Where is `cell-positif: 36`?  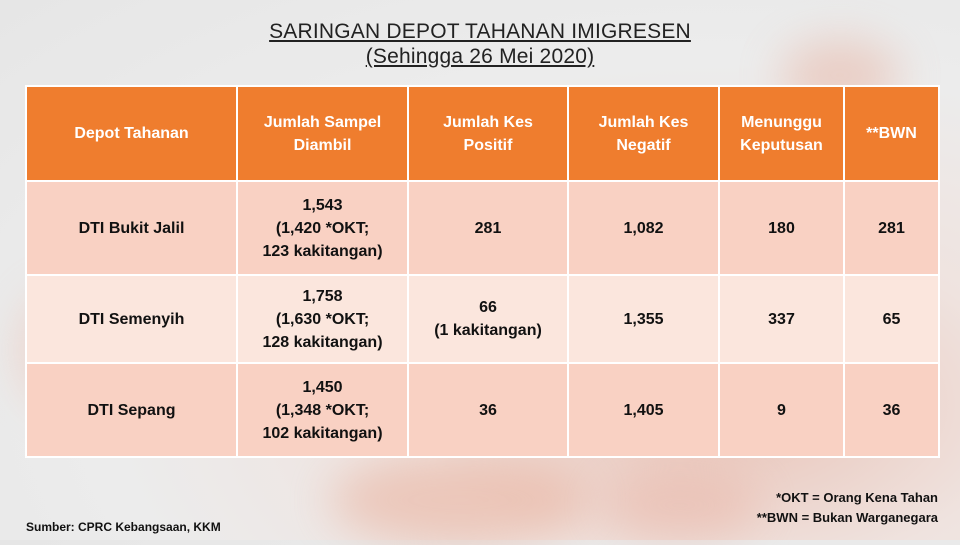 cell-positif: 36 is located at coordinates (488, 410).